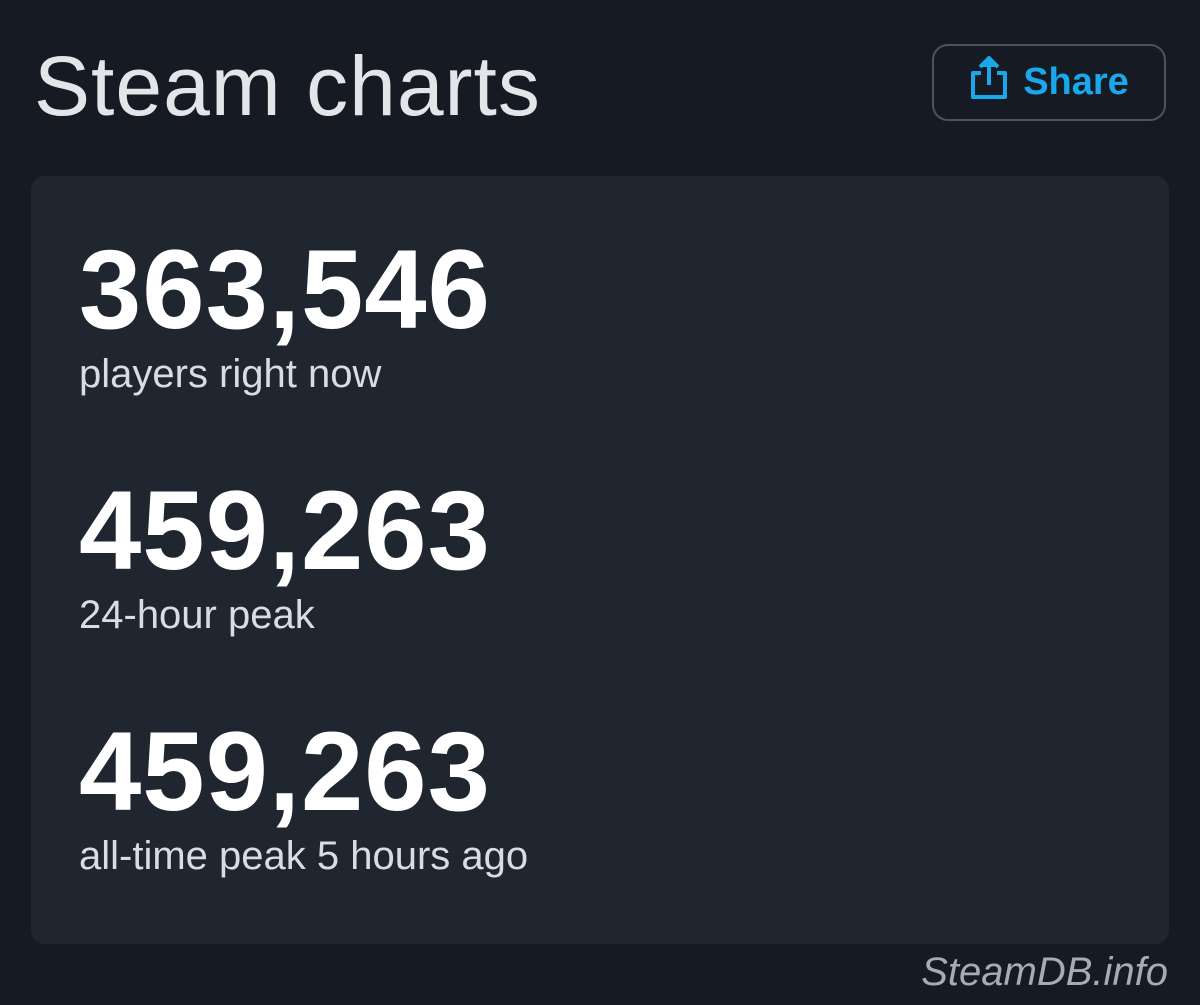 Image resolution: width=1200 pixels, height=1005 pixels. Describe the element at coordinates (285, 289) in the screenshot. I see `stat-value: 363,546` at that location.